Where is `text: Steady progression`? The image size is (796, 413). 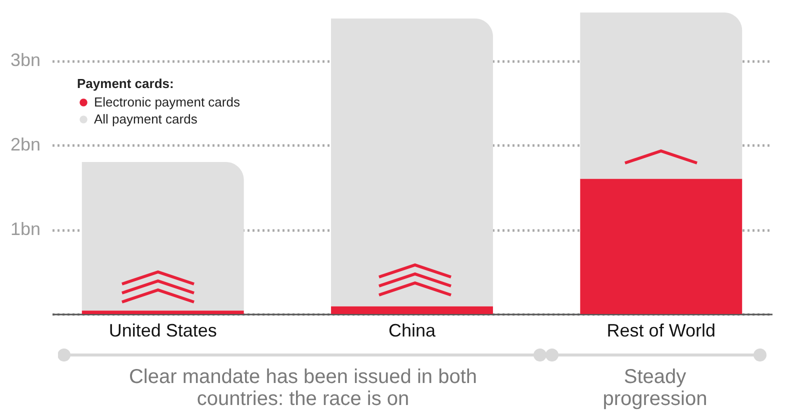 text: Steady progression is located at coordinates (655, 388).